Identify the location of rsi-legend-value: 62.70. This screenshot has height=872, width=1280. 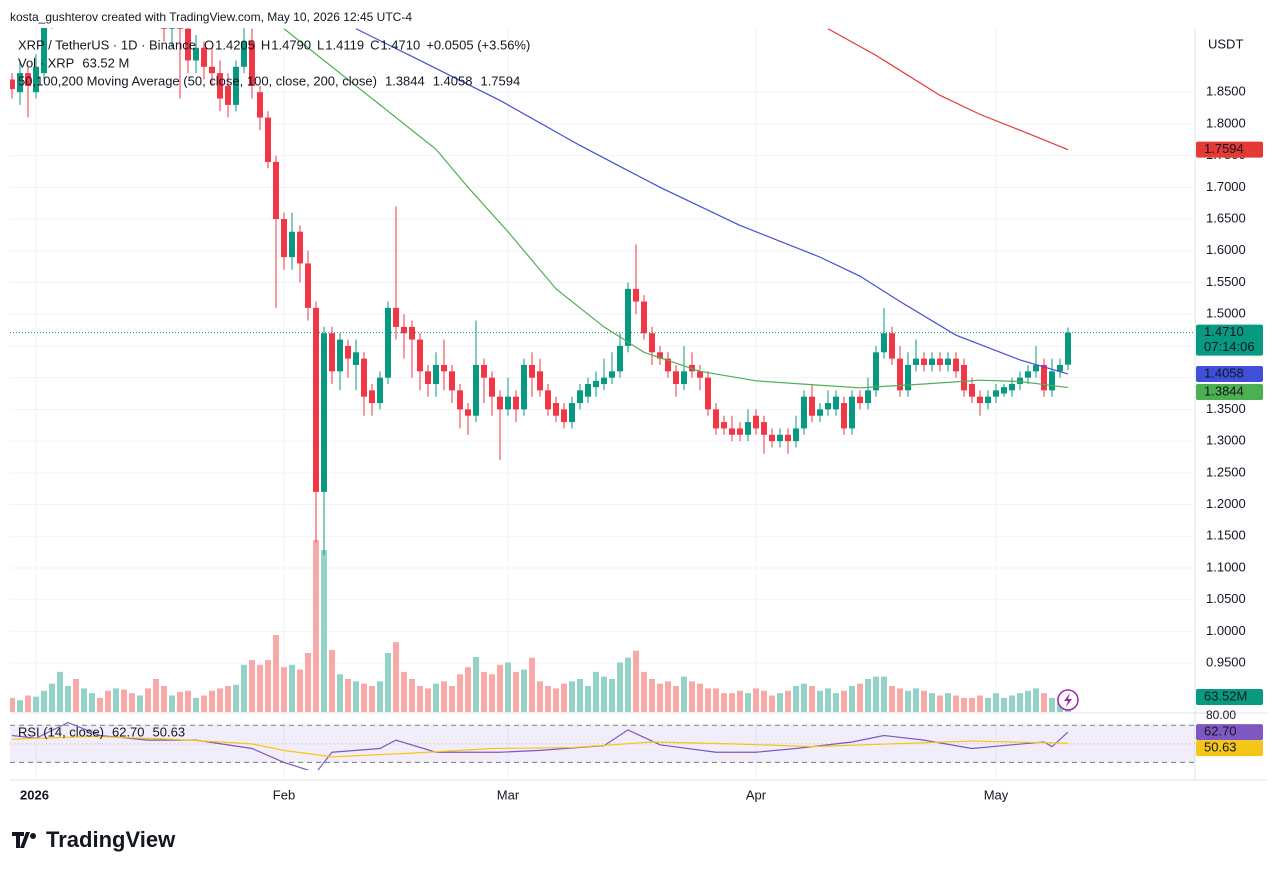
(128, 731).